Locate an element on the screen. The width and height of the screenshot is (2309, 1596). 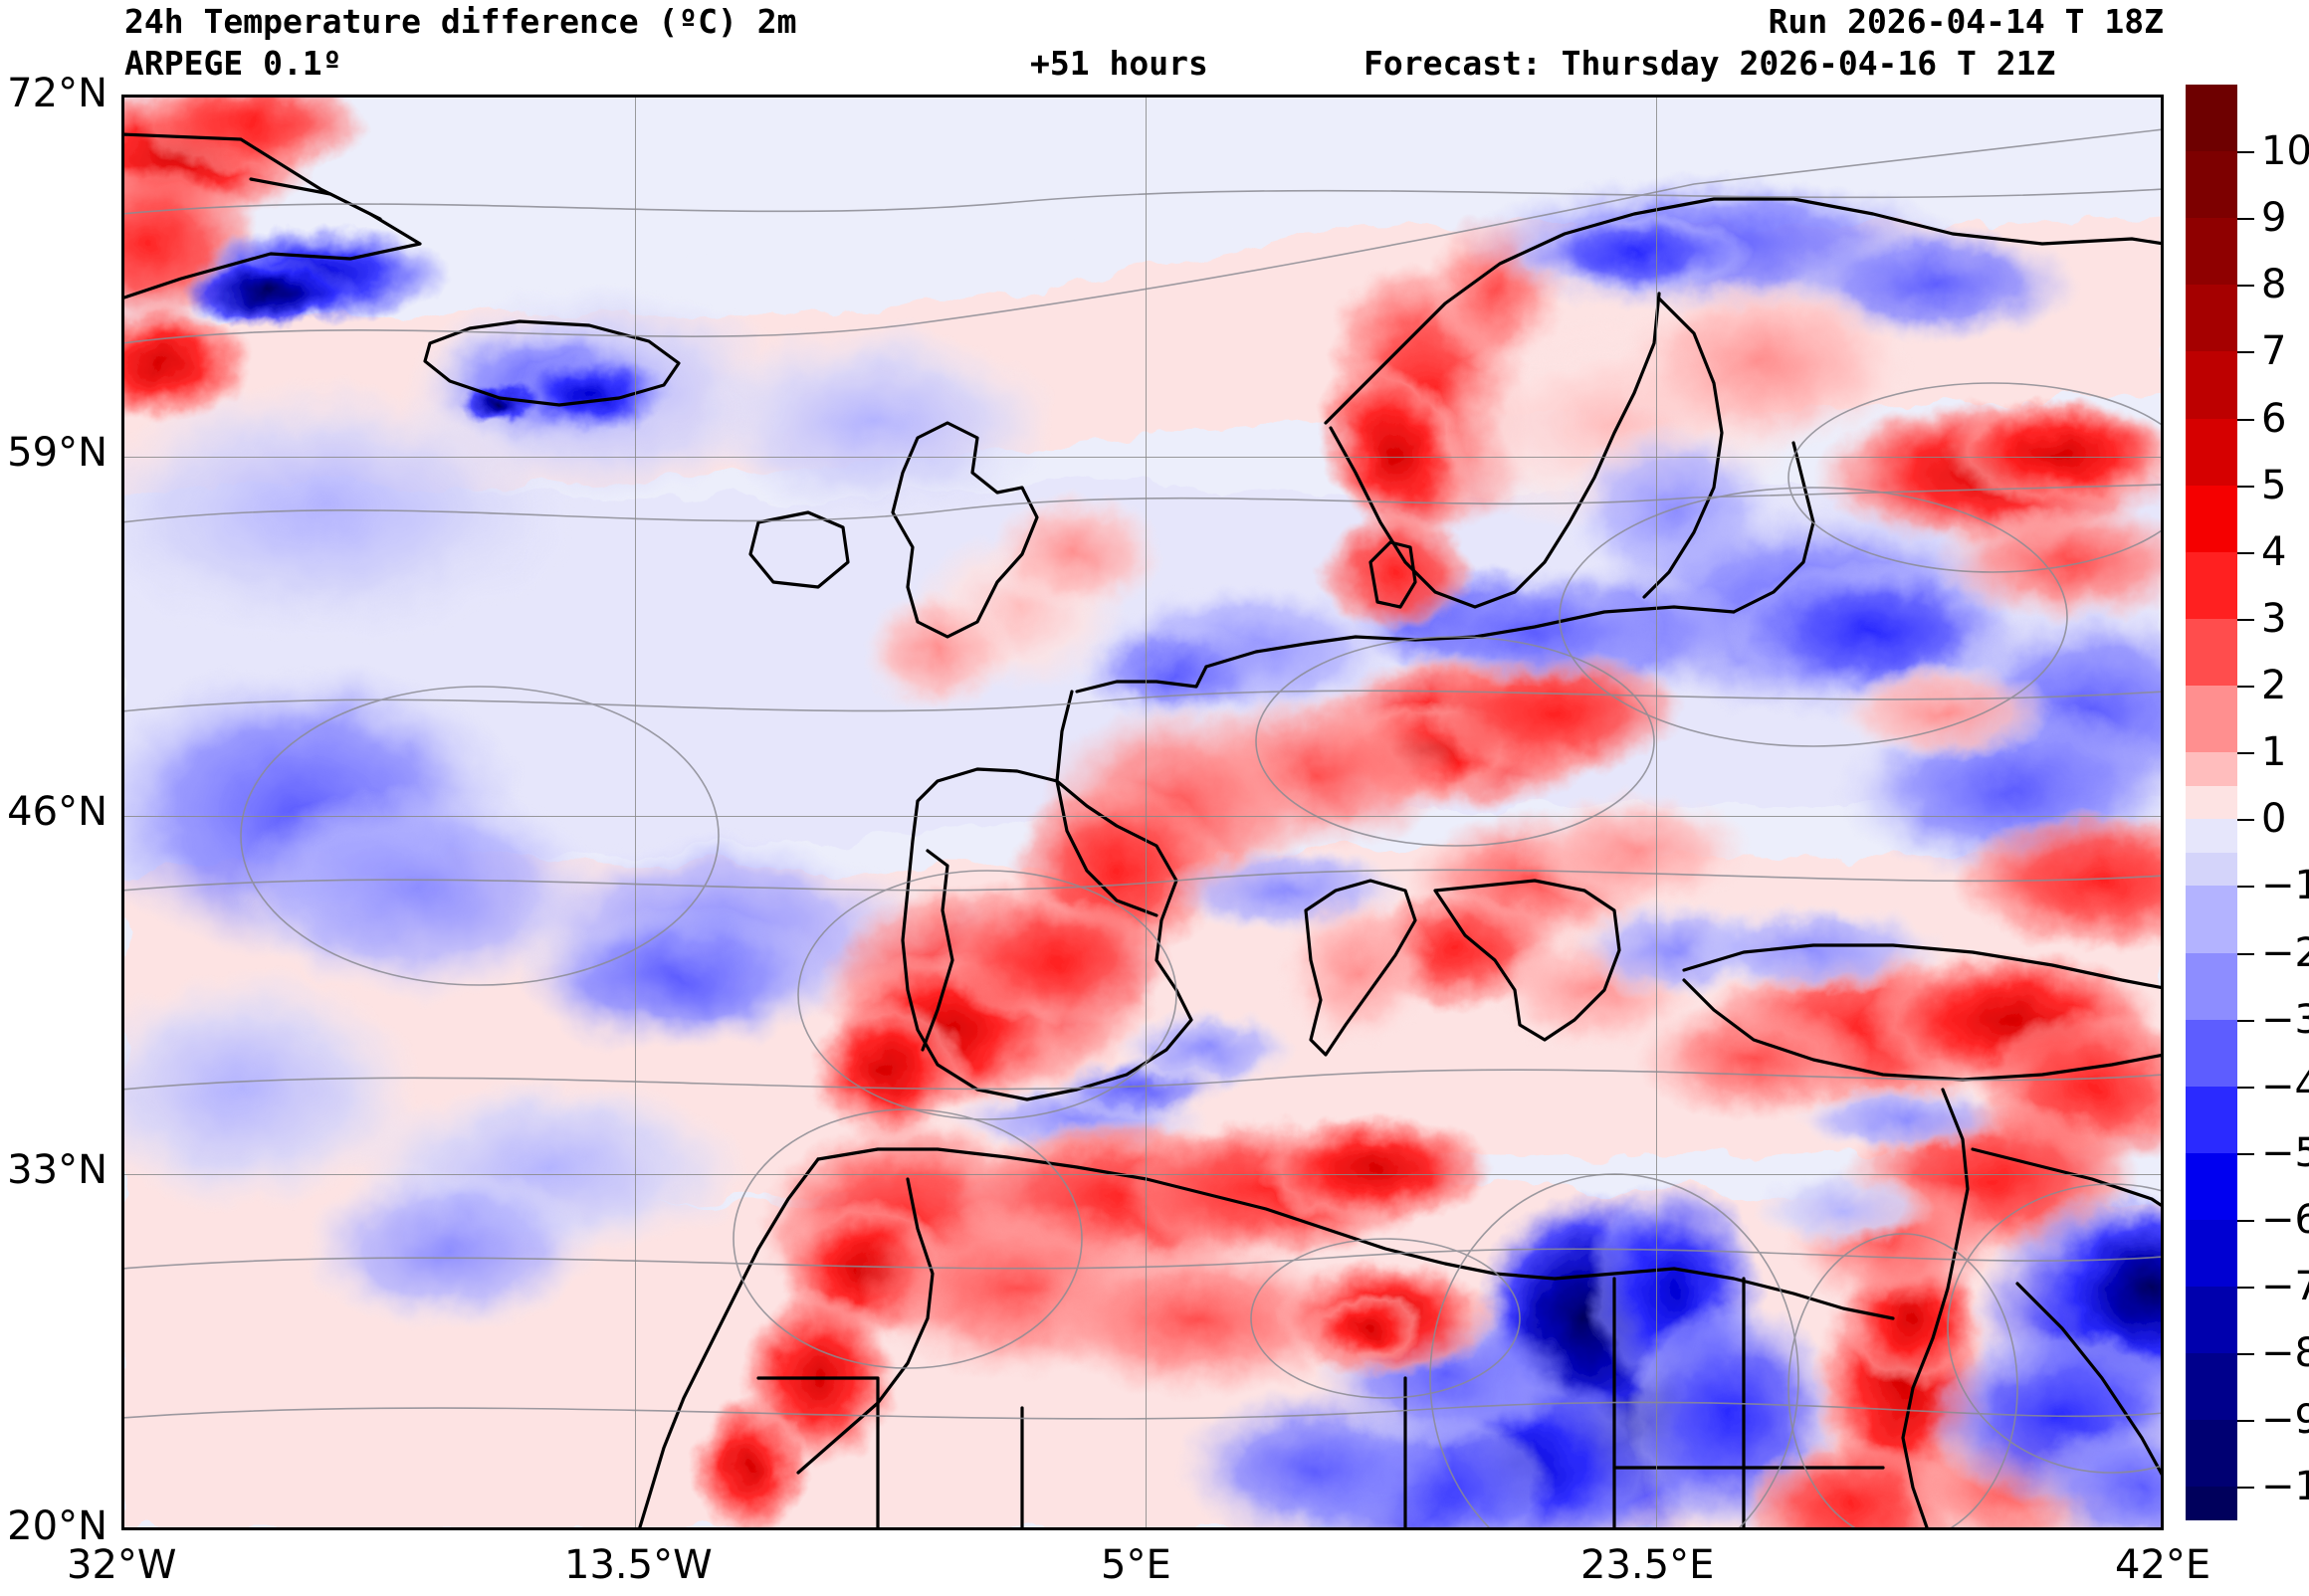
colorbar-tick-label: 4 is located at coordinates (2274, 551).